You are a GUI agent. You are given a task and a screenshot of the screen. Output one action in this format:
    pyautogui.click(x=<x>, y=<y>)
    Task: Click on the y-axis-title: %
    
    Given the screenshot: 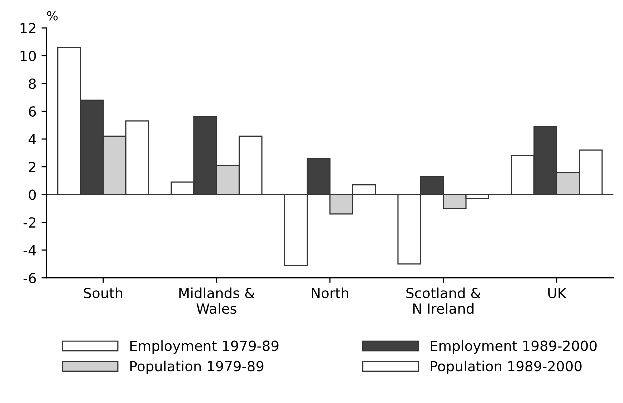 What is the action you would take?
    pyautogui.click(x=52, y=16)
    